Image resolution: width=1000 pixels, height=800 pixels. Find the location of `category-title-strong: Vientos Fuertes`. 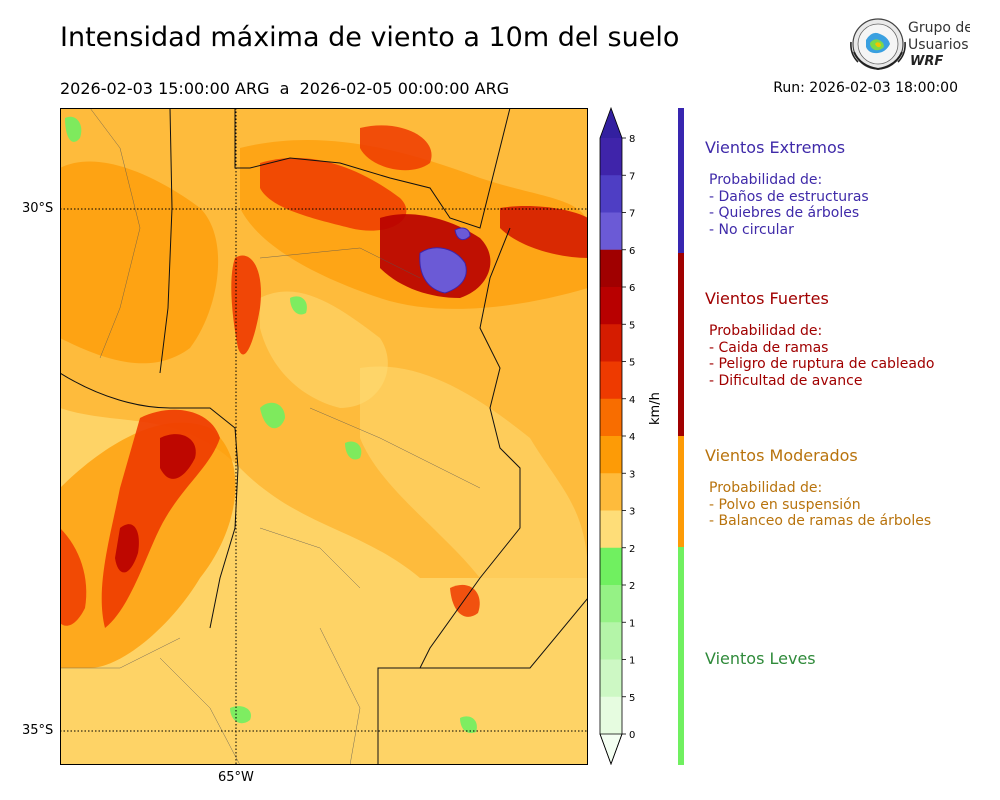

category-title-strong: Vientos Fuertes is located at coordinates (767, 298).